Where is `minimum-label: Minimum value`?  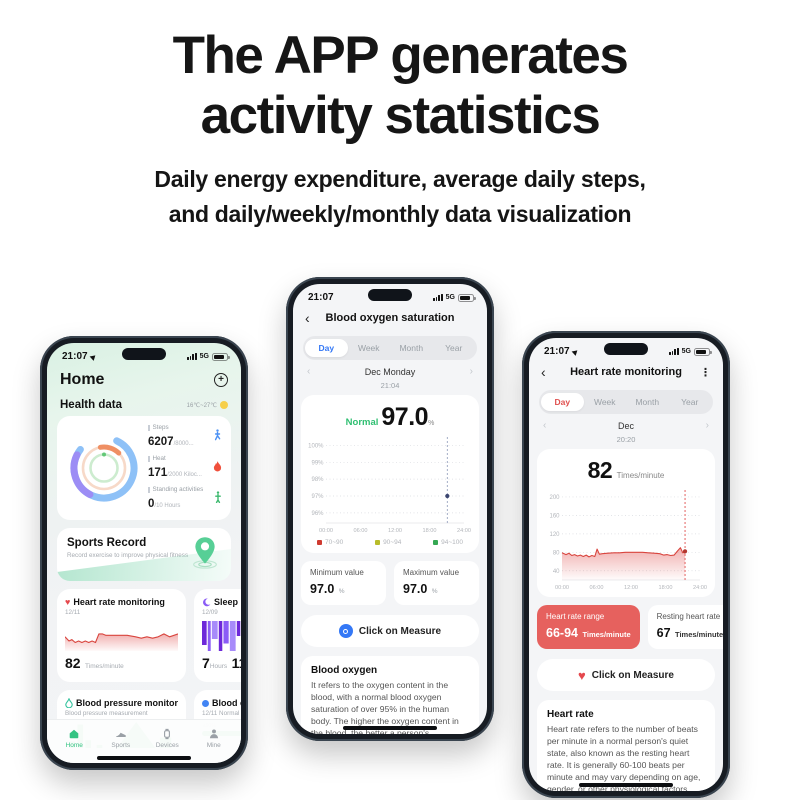 minimum-label: Minimum value is located at coordinates (337, 572).